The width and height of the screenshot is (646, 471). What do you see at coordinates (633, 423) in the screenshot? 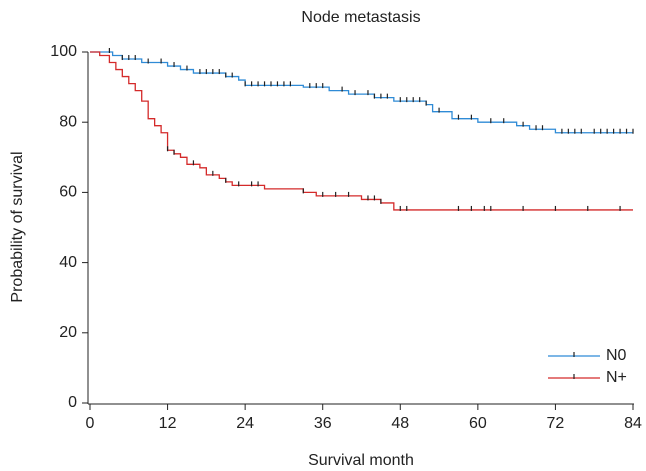
I see `x-tick-label: 84` at bounding box center [633, 423].